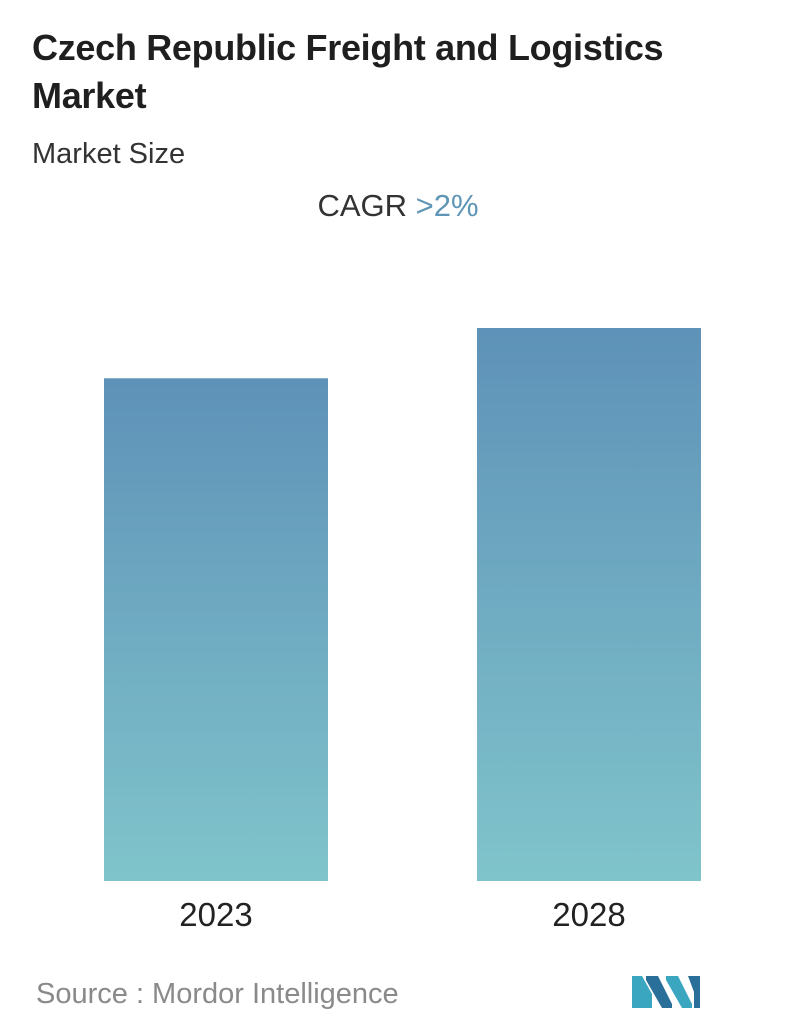 The image size is (796, 1034). I want to click on source-text: Source : Mordor Intelligence, so click(217, 994).